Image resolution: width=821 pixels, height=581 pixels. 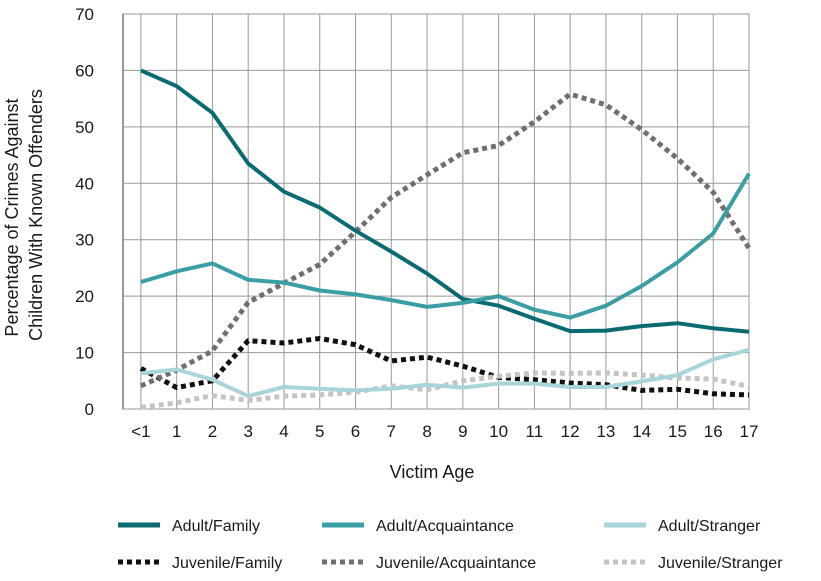 What do you see at coordinates (570, 431) in the screenshot?
I see `x-tick-label: 12` at bounding box center [570, 431].